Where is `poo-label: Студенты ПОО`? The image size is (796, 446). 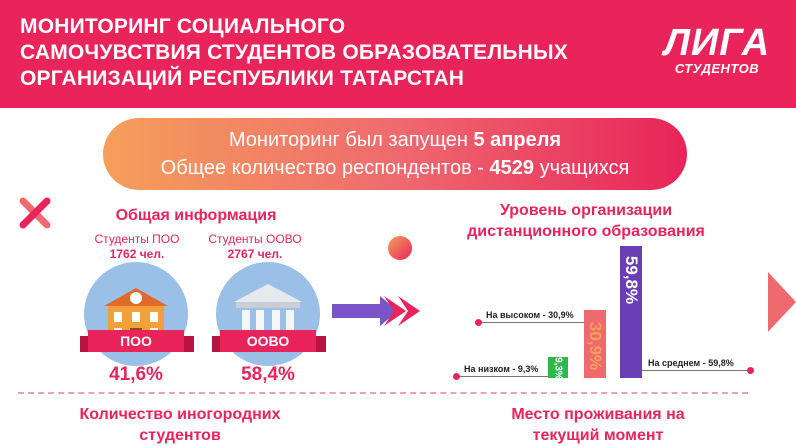 poo-label: Студенты ПОО is located at coordinates (137, 239).